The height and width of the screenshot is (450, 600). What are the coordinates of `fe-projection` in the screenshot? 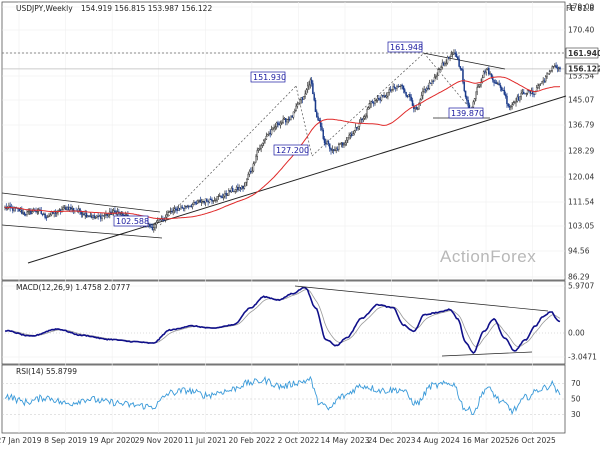 It's located at (228, 155).